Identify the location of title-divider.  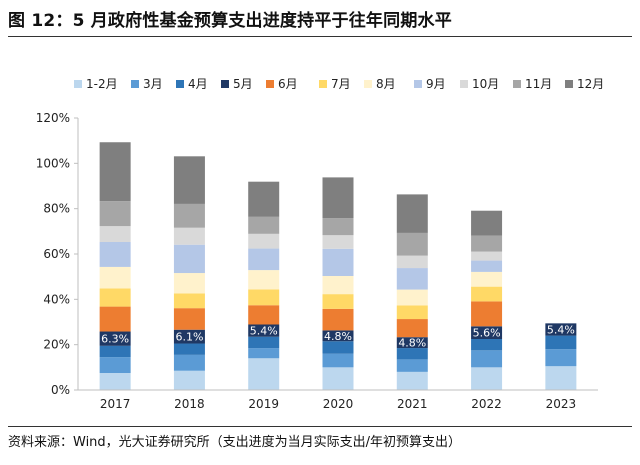
(320, 36).